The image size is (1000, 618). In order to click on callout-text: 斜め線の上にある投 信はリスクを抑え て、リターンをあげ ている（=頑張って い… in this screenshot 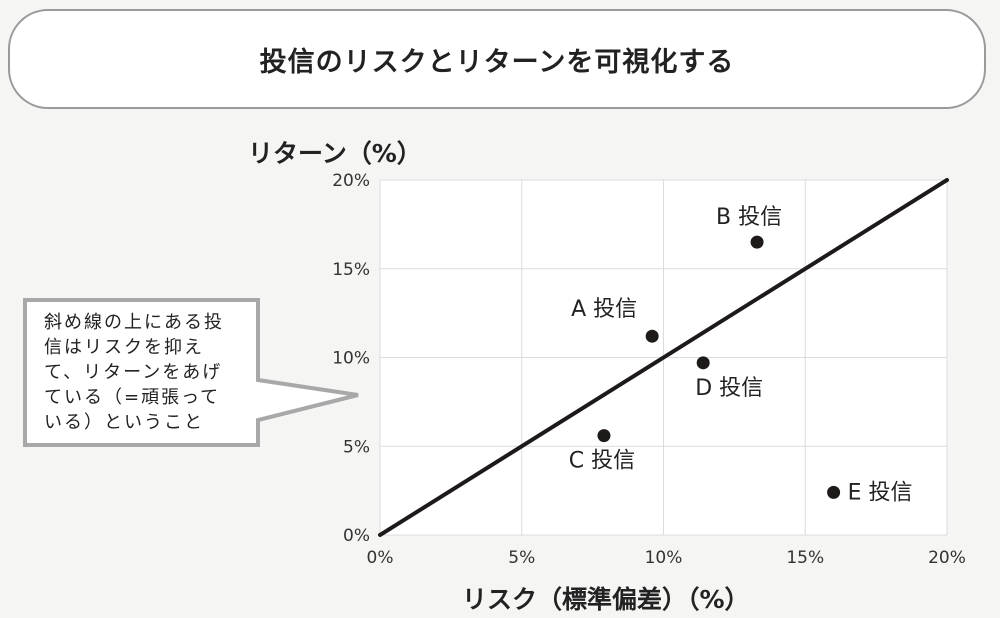, I will do `click(151, 372)`.